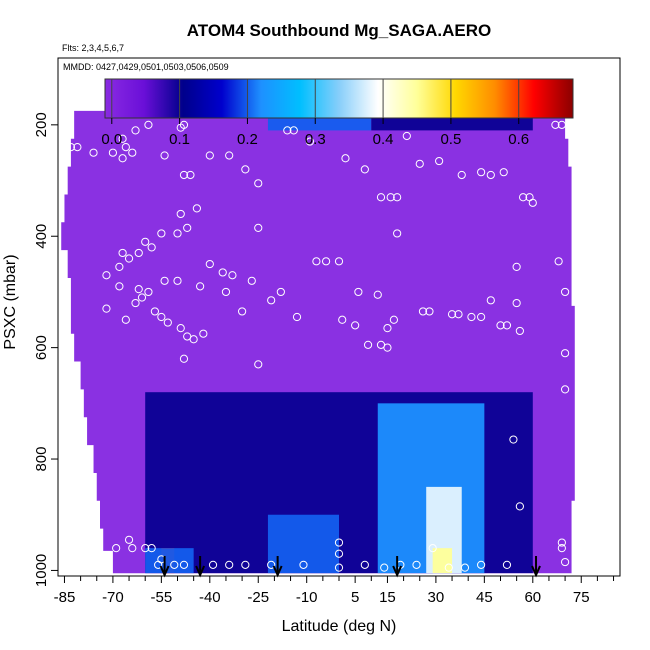  What do you see at coordinates (532, 597) in the screenshot?
I see `x-tick-label: 60` at bounding box center [532, 597].